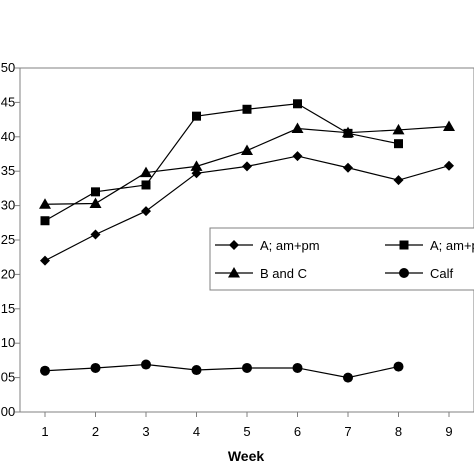 The height and width of the screenshot is (474, 474). What do you see at coordinates (419, 273) in the screenshot?
I see `legend-item: Calf` at bounding box center [419, 273].